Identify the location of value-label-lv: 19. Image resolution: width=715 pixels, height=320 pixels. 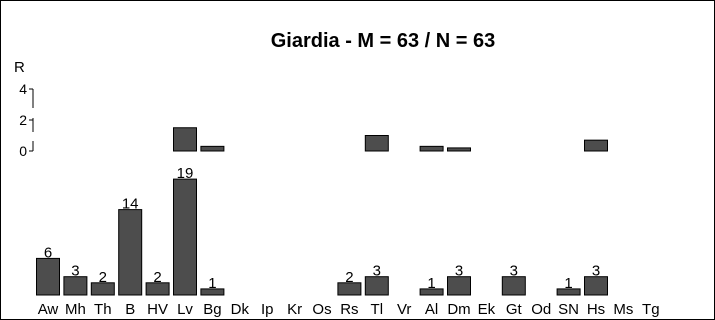
(185, 173).